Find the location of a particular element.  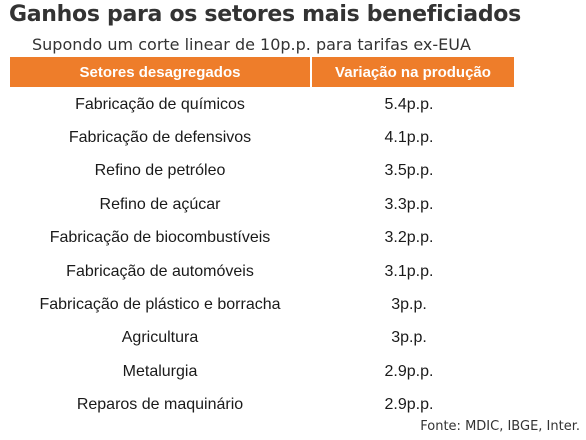

row-sector-label: Fabricação de biocombustíveis is located at coordinates (160, 238).